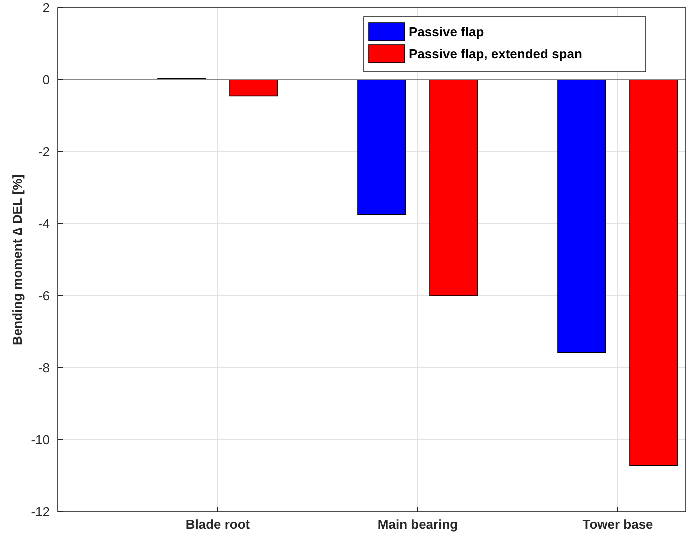 This screenshot has width=691, height=538. What do you see at coordinates (495, 54) in the screenshot?
I see `legend-label: Passive flap, extended span` at bounding box center [495, 54].